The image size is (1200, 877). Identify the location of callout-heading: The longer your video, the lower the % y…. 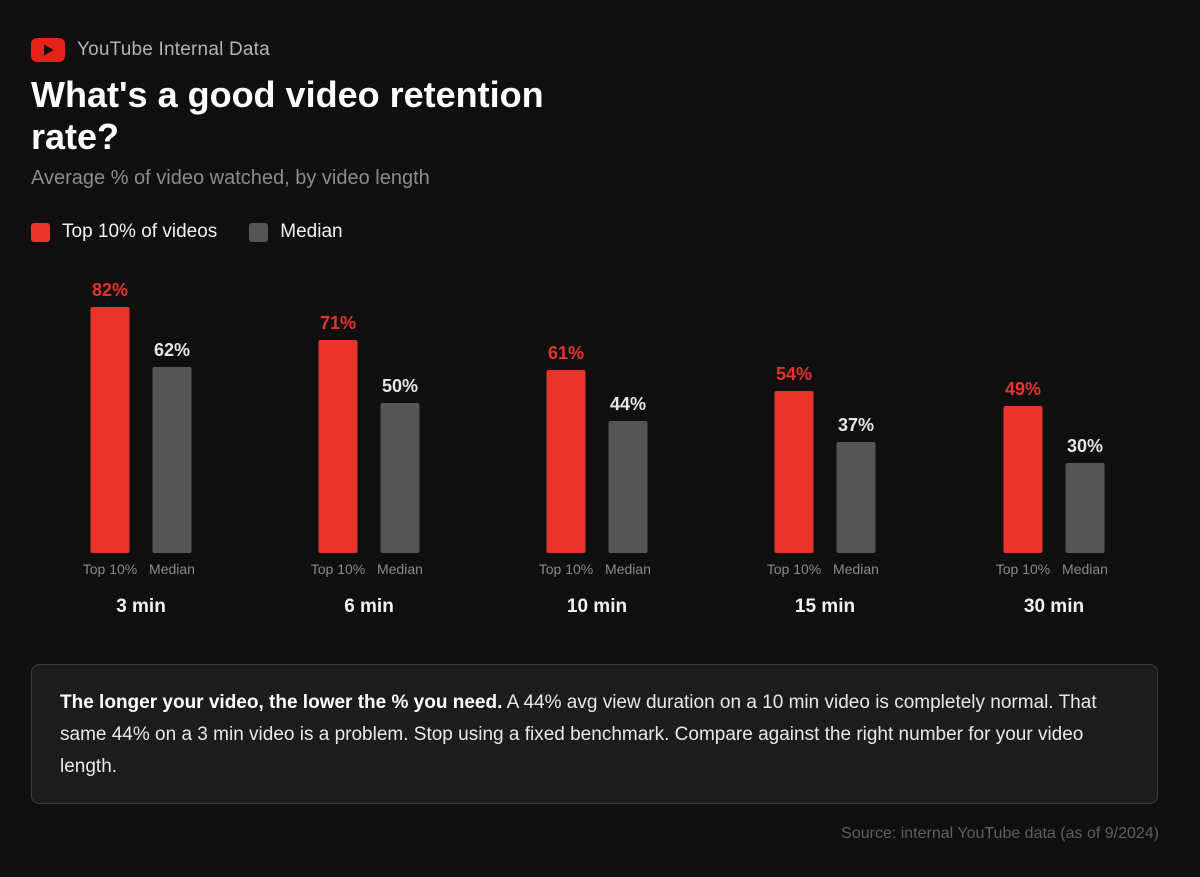
(281, 702).